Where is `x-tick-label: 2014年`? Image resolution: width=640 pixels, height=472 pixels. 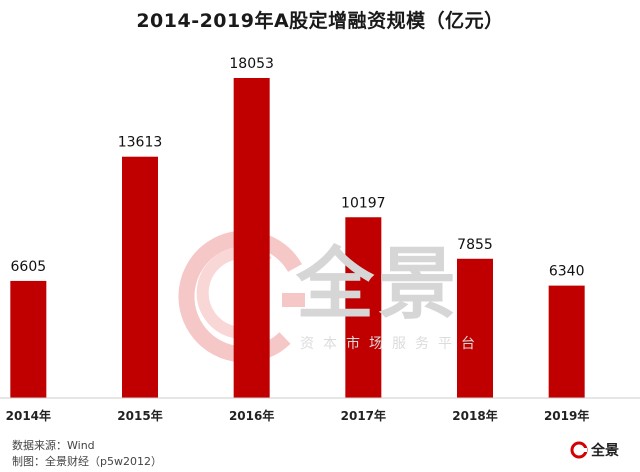 x-tick-label: 2014年 is located at coordinates (28, 415).